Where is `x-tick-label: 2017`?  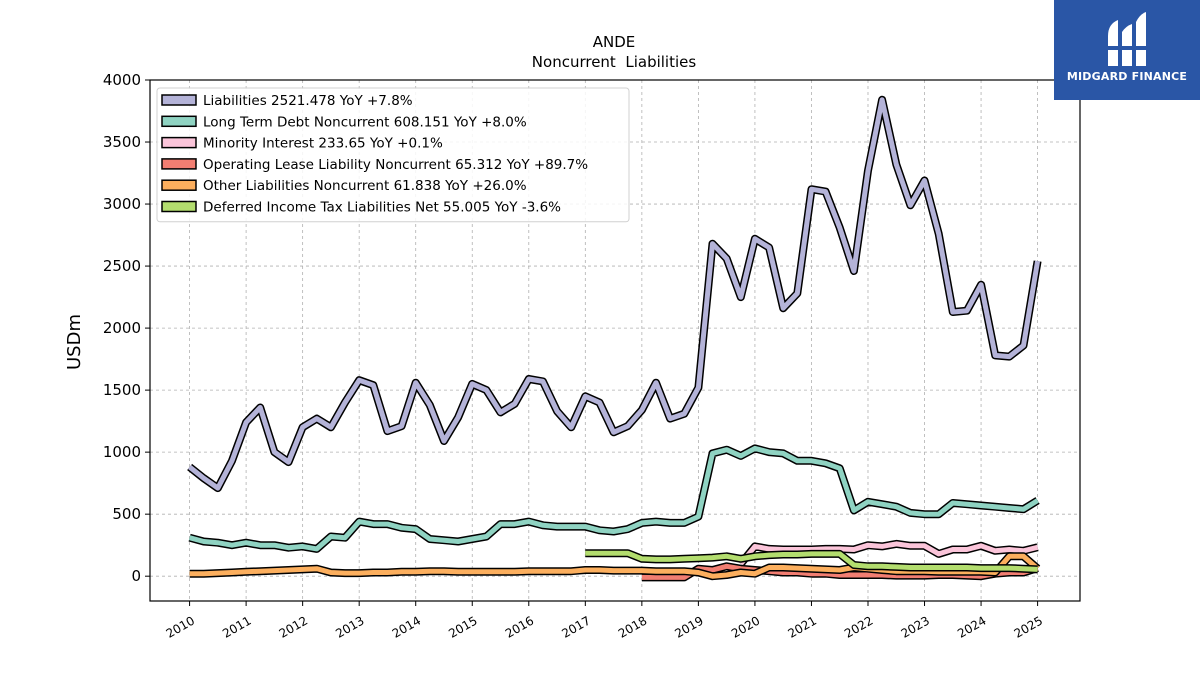 x-tick-label: 2017 is located at coordinates (575, 626).